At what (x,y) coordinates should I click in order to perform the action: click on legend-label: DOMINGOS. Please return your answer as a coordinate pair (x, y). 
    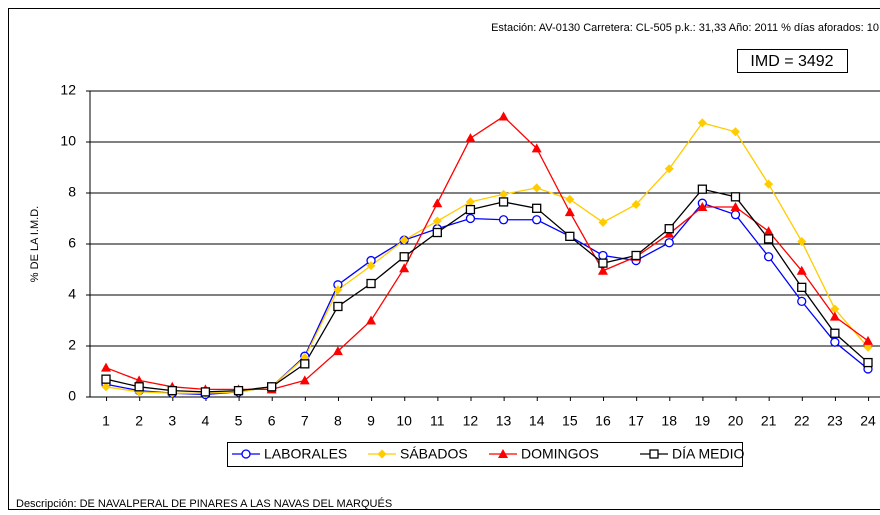
    Looking at the image, I should click on (560, 454).